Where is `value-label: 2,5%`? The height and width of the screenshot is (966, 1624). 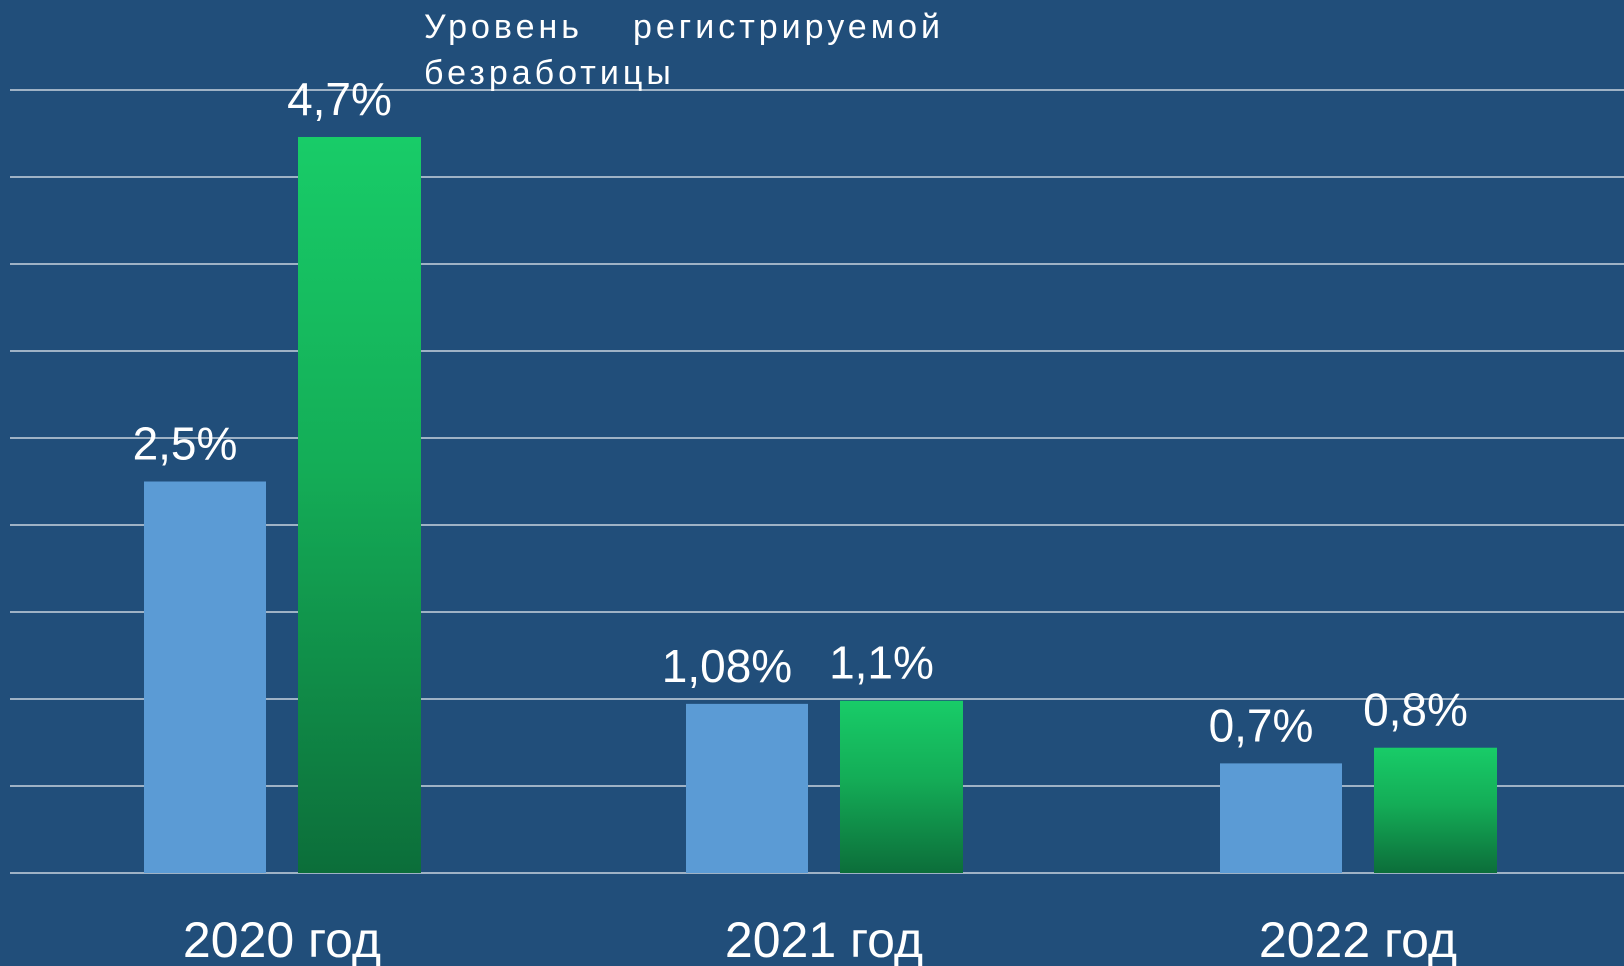
value-label: 2,5% is located at coordinates (185, 444).